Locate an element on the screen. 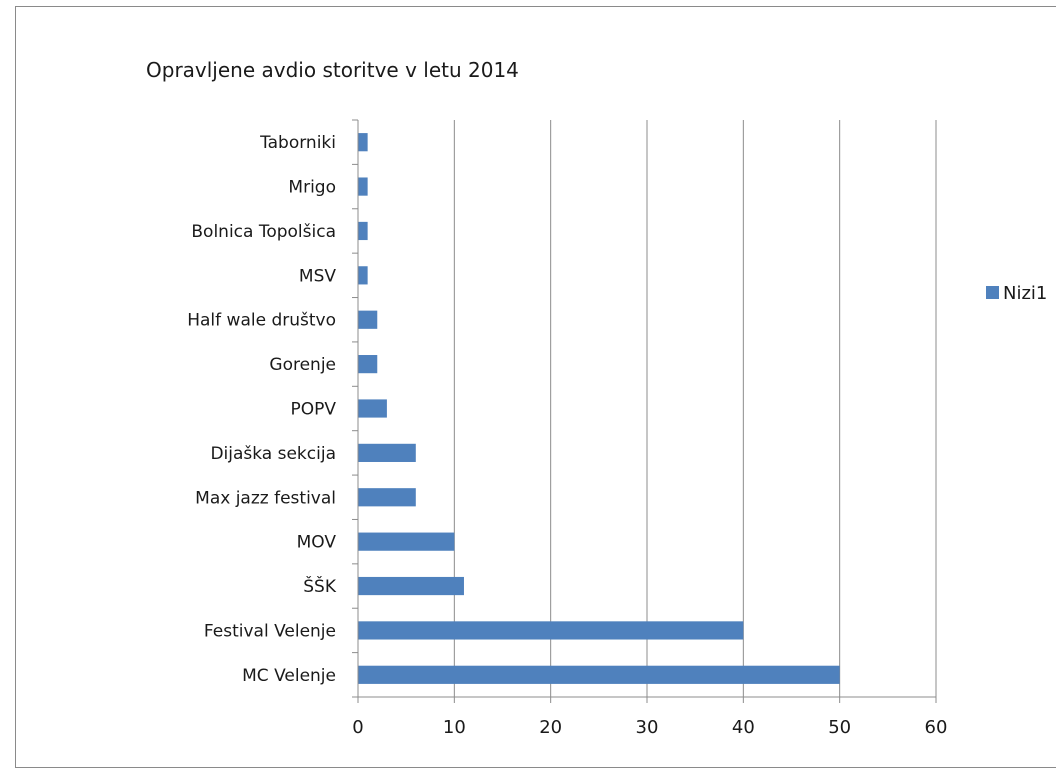  legend-label: Nizi1 is located at coordinates (1025, 293).